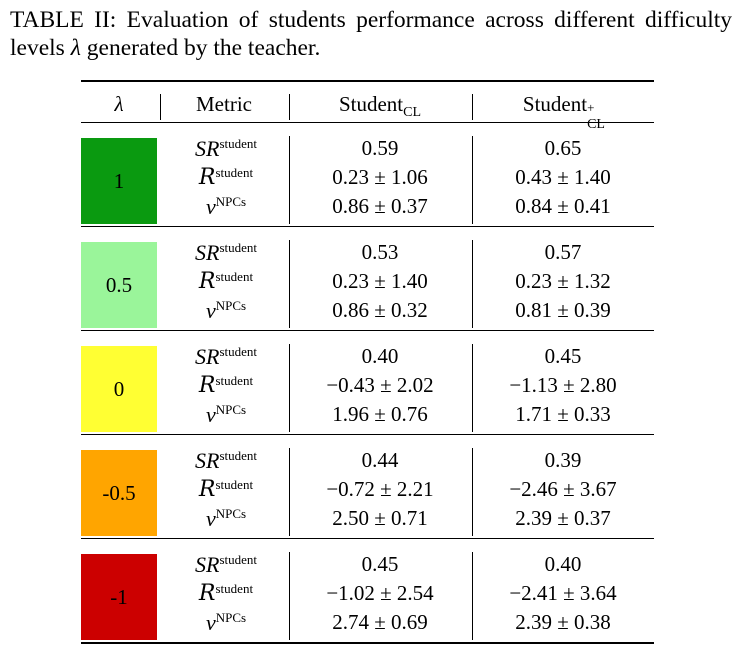 Image resolution: width=738 pixels, height=658 pixels. I want to click on lambda-cell: 1, so click(119, 181).